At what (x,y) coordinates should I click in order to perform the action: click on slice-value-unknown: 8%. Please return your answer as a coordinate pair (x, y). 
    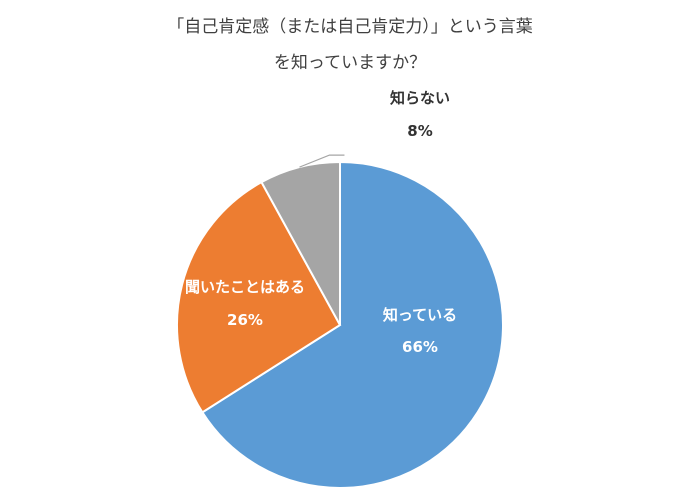
    Looking at the image, I should click on (419, 131).